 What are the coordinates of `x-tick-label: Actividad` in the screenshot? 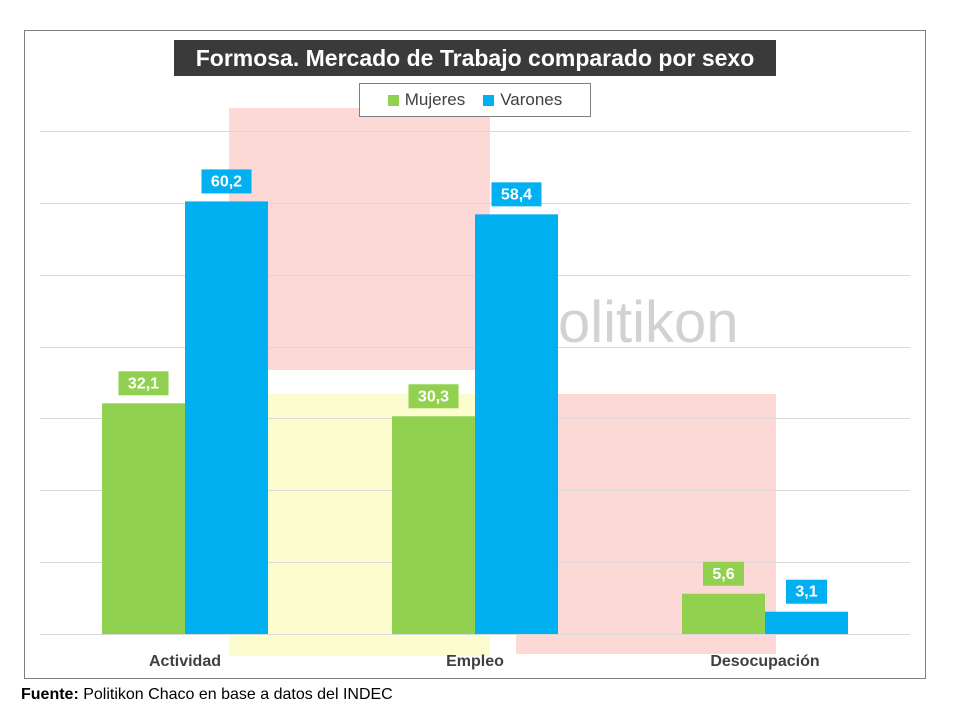 It's located at (185, 661).